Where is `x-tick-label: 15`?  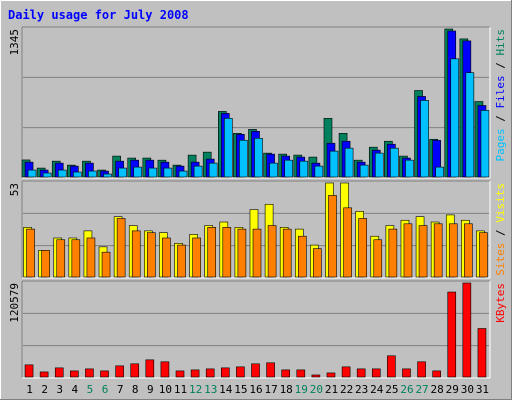
x-tick-label: 15 is located at coordinates (240, 389).